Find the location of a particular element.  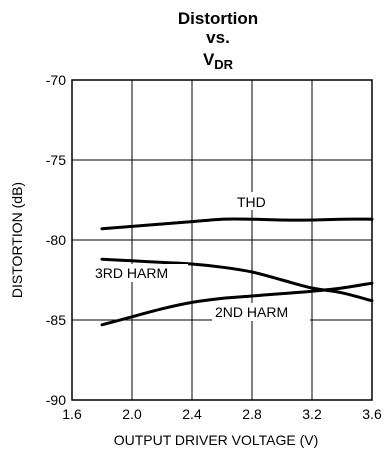

thd-label: THD is located at coordinates (251, 202).